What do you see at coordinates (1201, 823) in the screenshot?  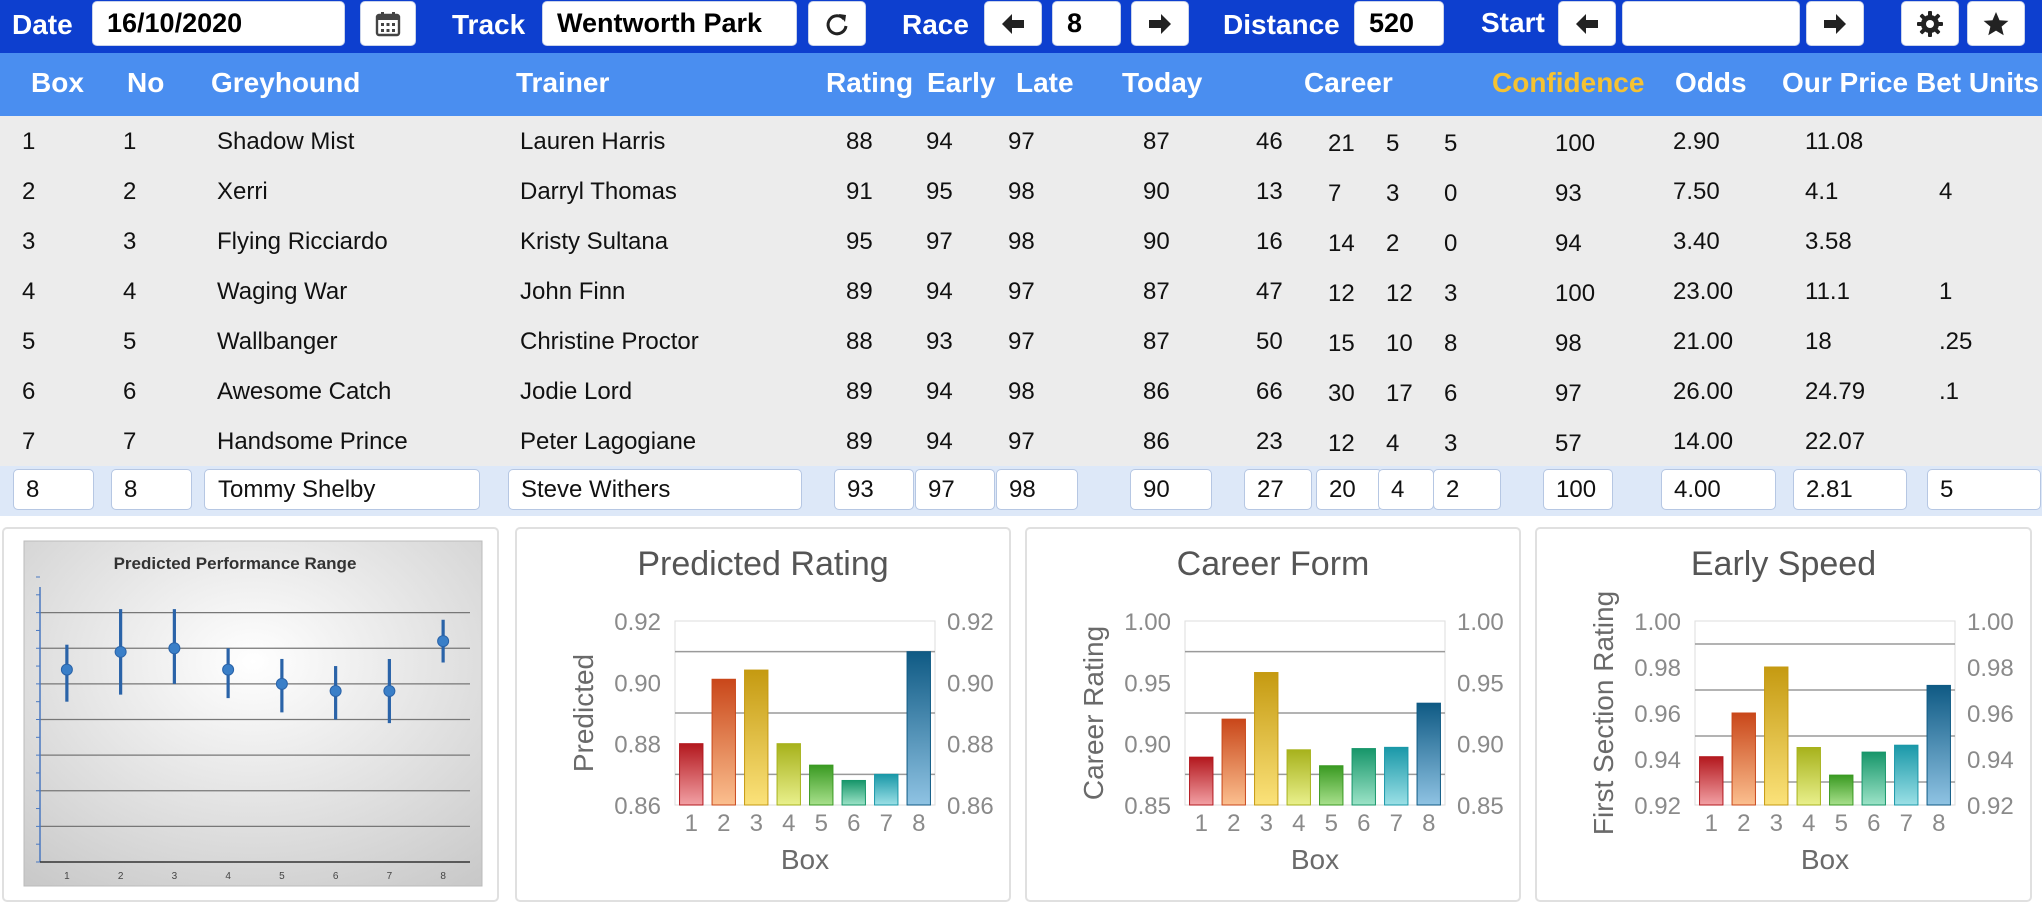 I see `x-tick-label: 1` at bounding box center [1201, 823].